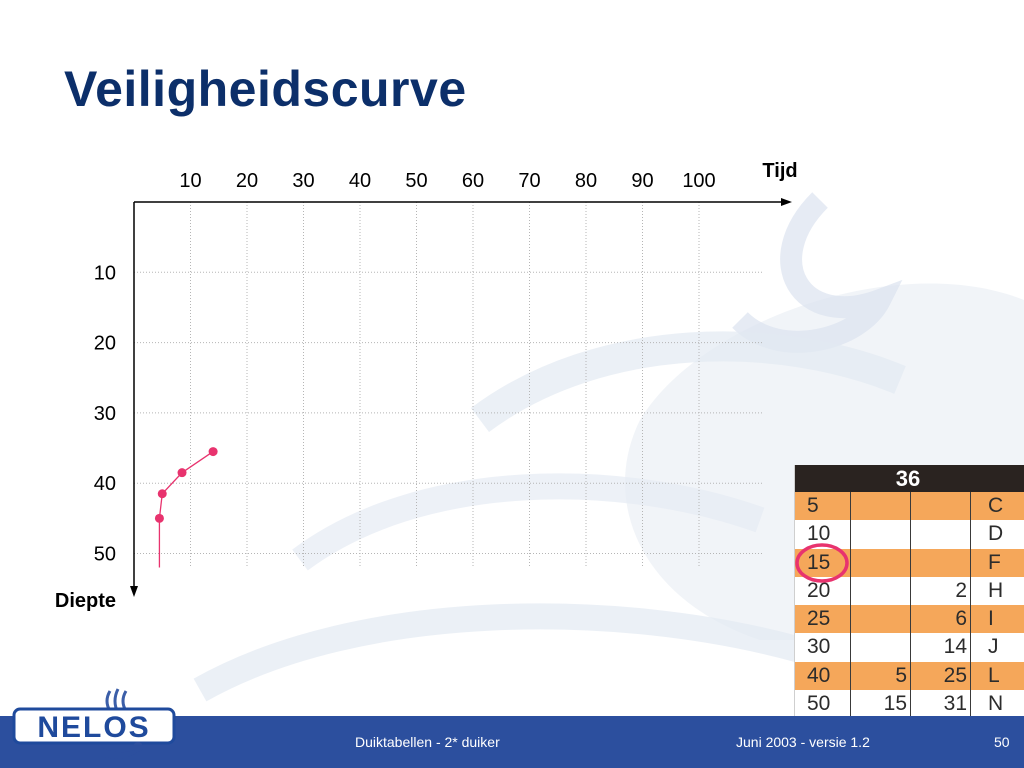  I want to click on dive-table-header-depth: 36, so click(908, 478).